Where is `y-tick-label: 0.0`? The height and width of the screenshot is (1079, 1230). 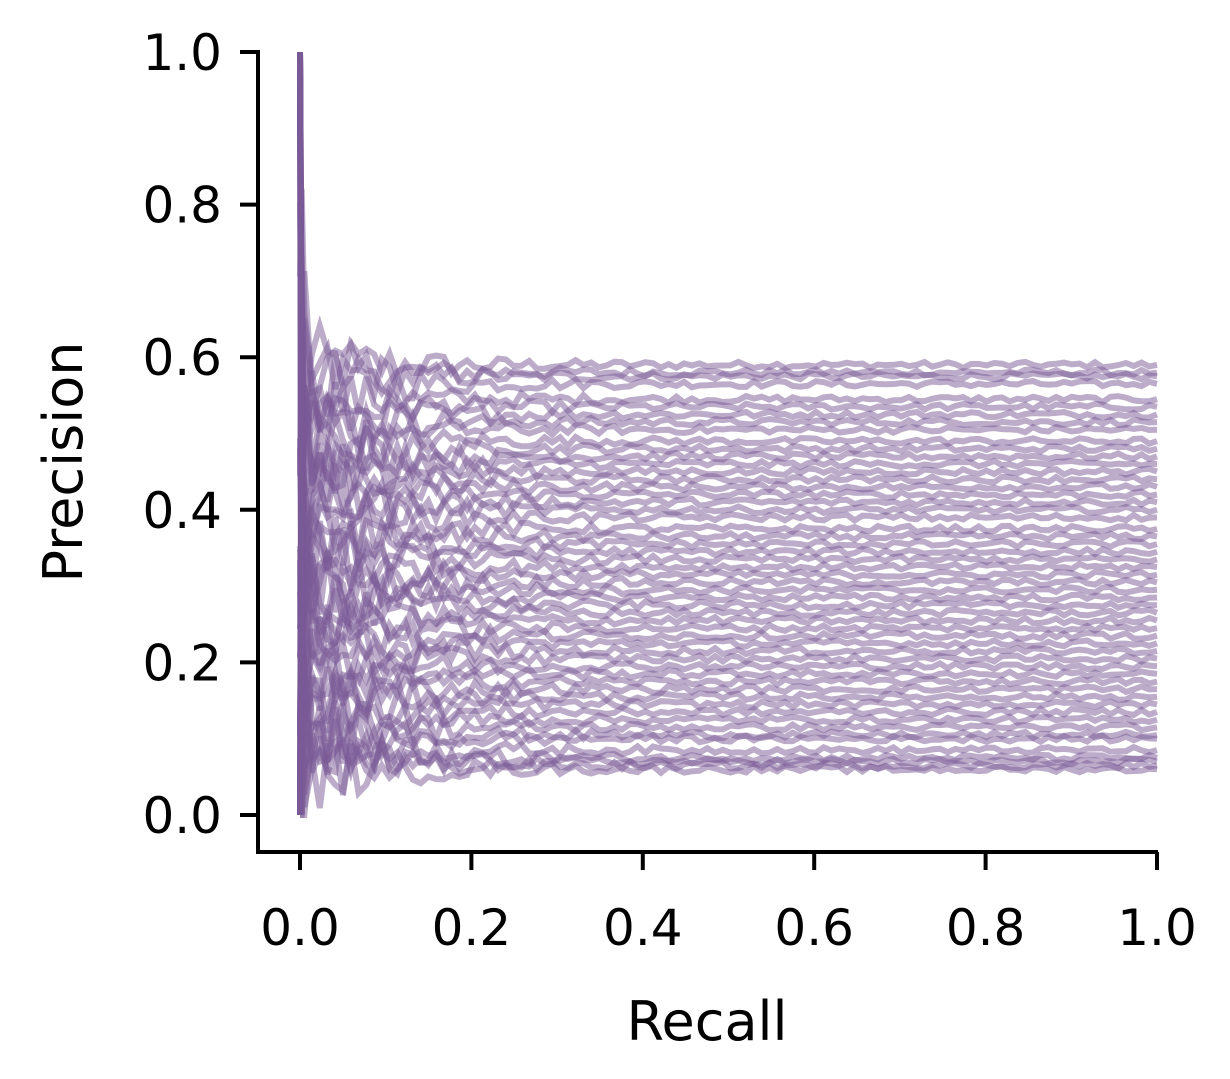
y-tick-label: 0.0 is located at coordinates (182, 816).